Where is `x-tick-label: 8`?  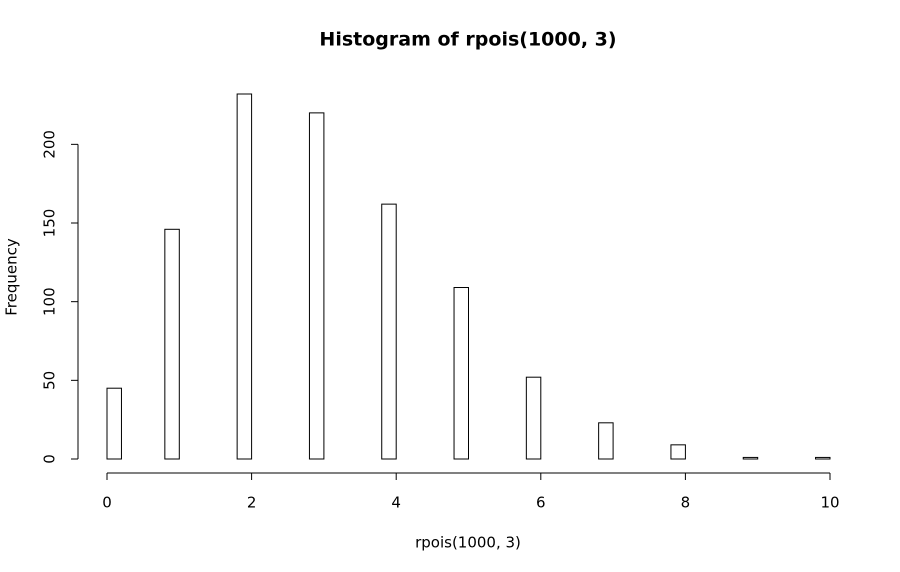 x-tick-label: 8 is located at coordinates (686, 503).